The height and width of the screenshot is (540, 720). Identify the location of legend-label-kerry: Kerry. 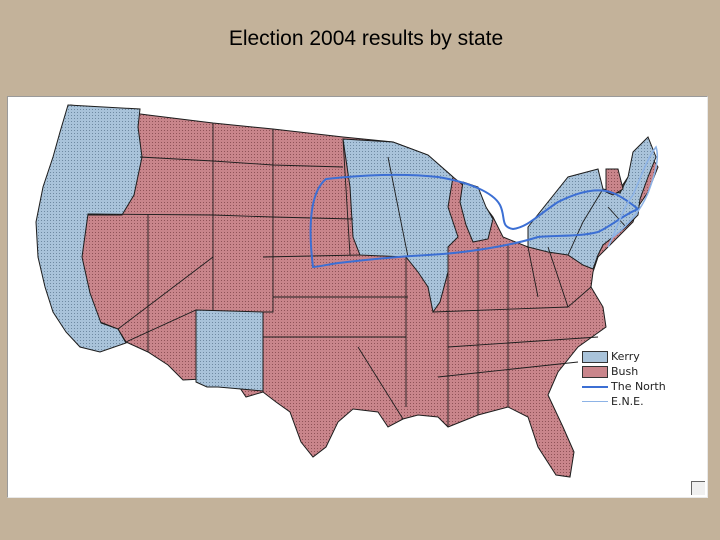
(625, 356).